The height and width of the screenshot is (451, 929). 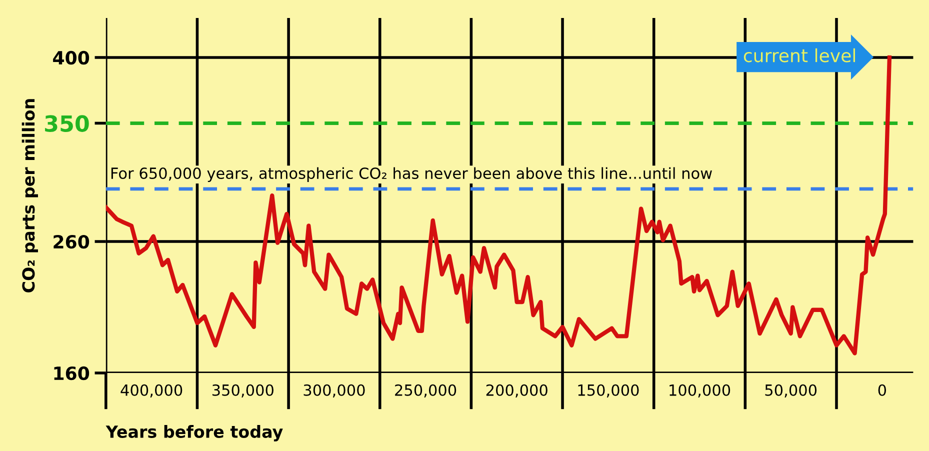 What do you see at coordinates (425, 391) in the screenshot?
I see `x-tick-label: 250,000` at bounding box center [425, 391].